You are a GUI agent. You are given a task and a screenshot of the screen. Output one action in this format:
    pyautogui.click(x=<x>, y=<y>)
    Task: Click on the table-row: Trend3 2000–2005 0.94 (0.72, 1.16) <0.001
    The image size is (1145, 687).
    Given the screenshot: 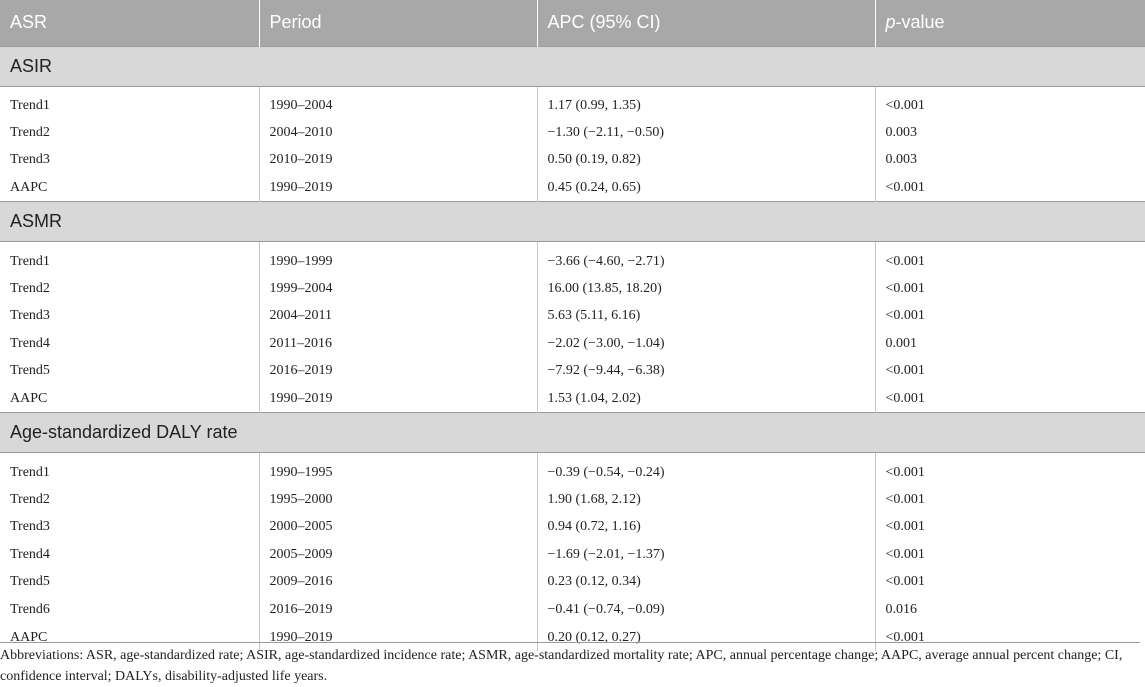 What is the action you would take?
    pyautogui.click(x=572, y=527)
    